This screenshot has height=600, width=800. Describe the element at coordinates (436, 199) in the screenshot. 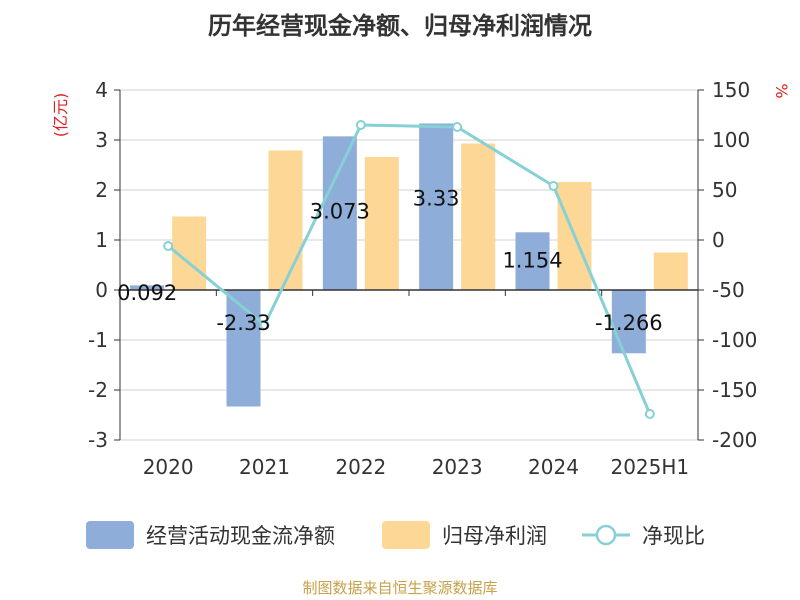

I see `cashflow-value-label: 3.33` at that location.